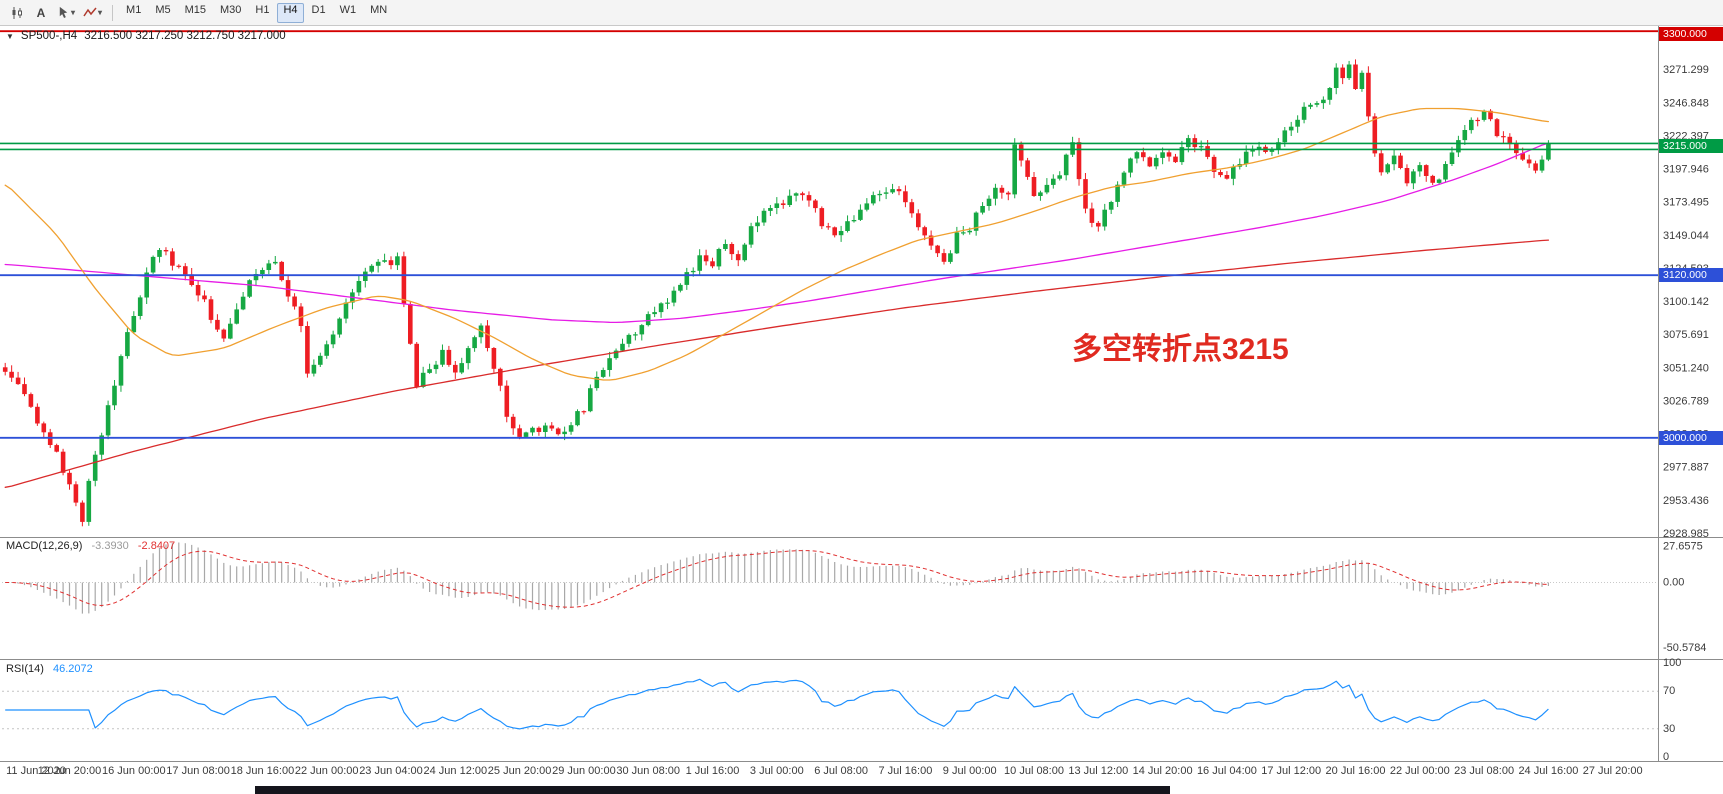 Image resolution: width=1723 pixels, height=794 pixels. I want to click on taskbar-fragment, so click(712, 790).